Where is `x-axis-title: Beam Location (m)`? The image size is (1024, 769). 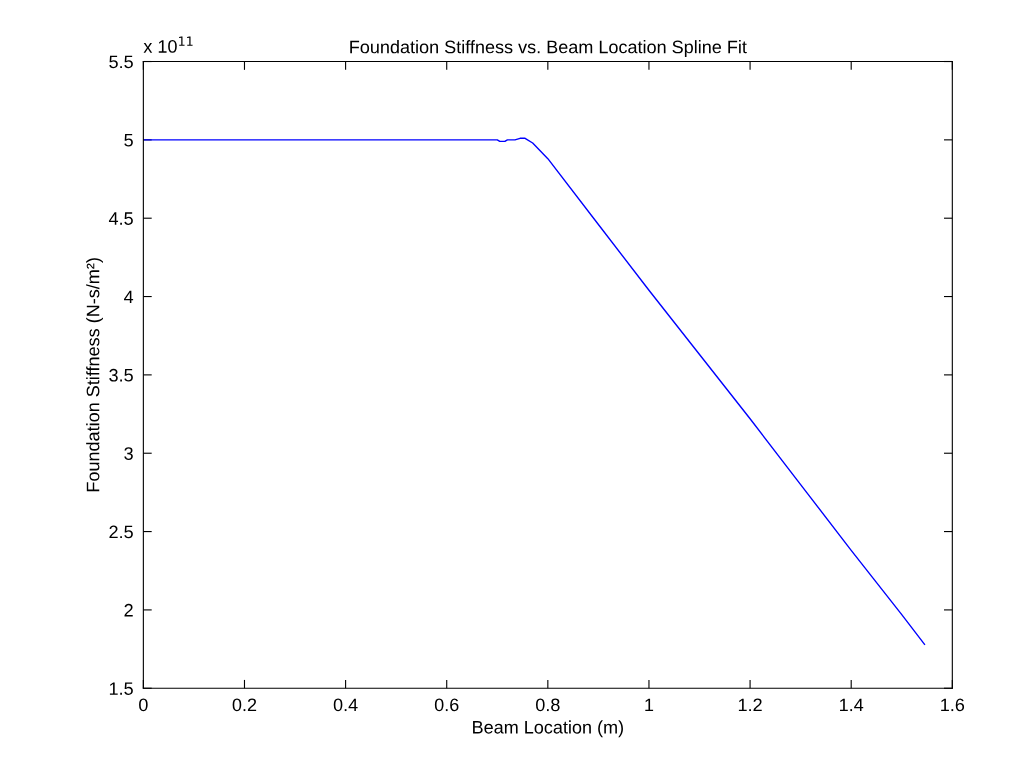 x-axis-title: Beam Location (m) is located at coordinates (548, 729).